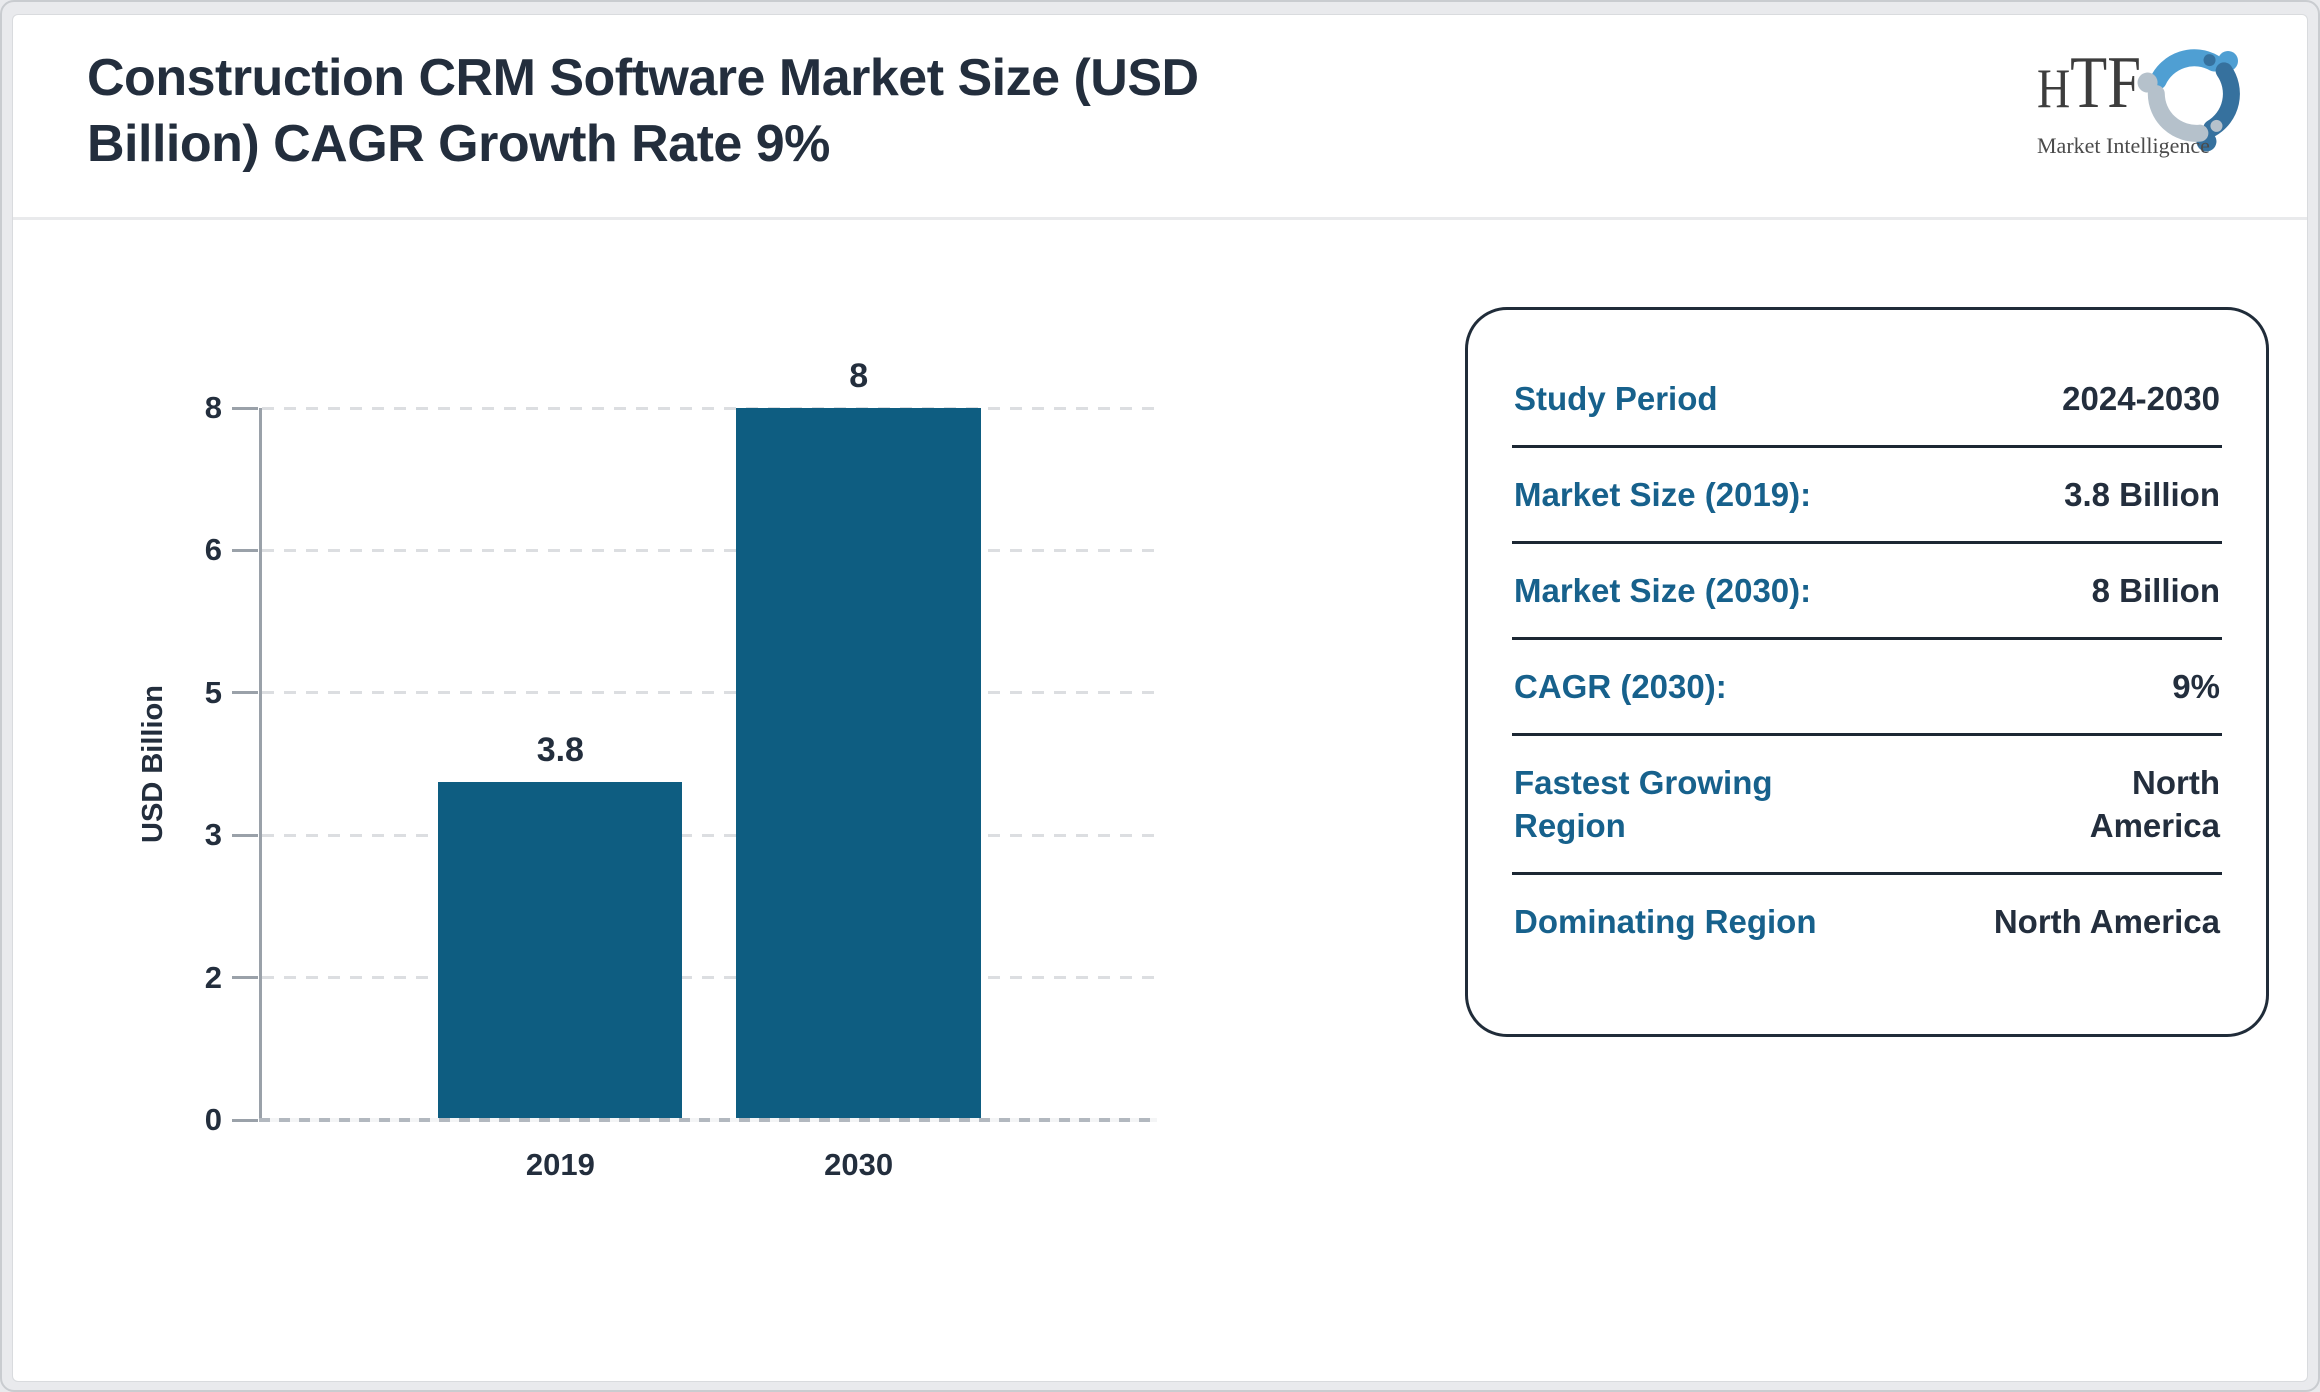  Describe the element at coordinates (213, 977) in the screenshot. I see `y-tick-label: 2` at that location.